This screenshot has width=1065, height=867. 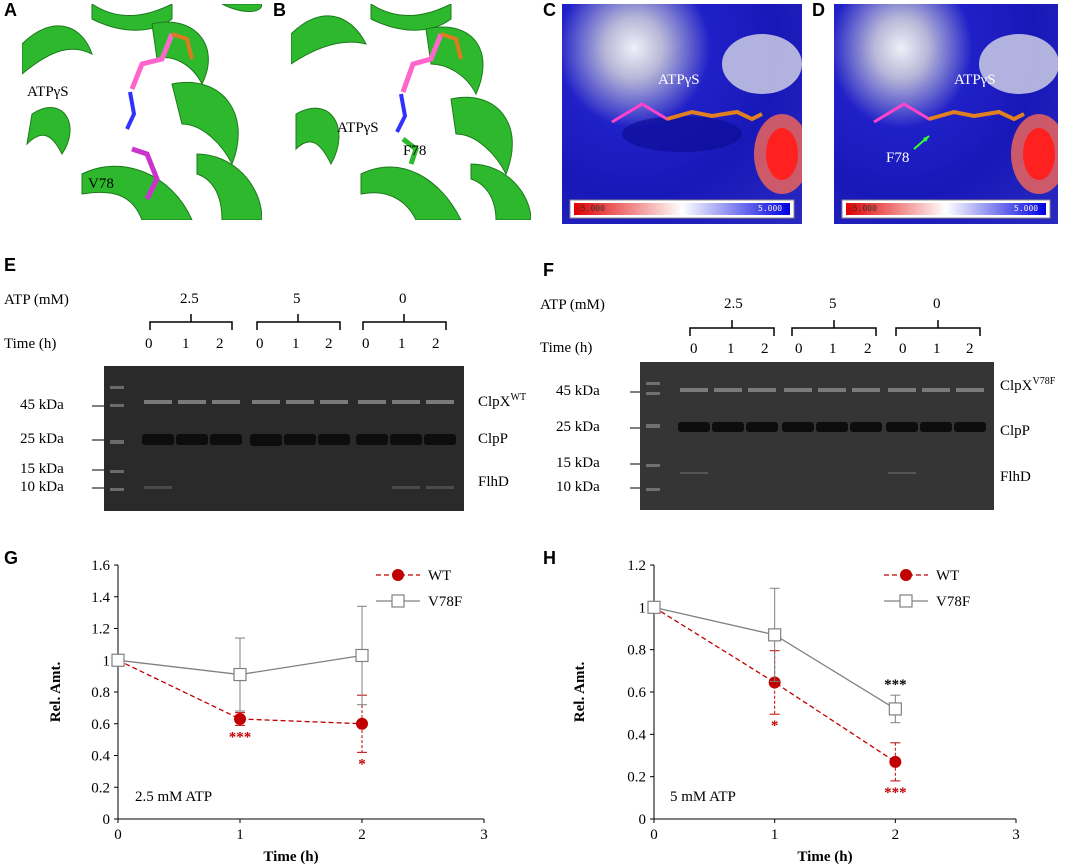 I want to click on panel-label-g: G, so click(x=11, y=558).